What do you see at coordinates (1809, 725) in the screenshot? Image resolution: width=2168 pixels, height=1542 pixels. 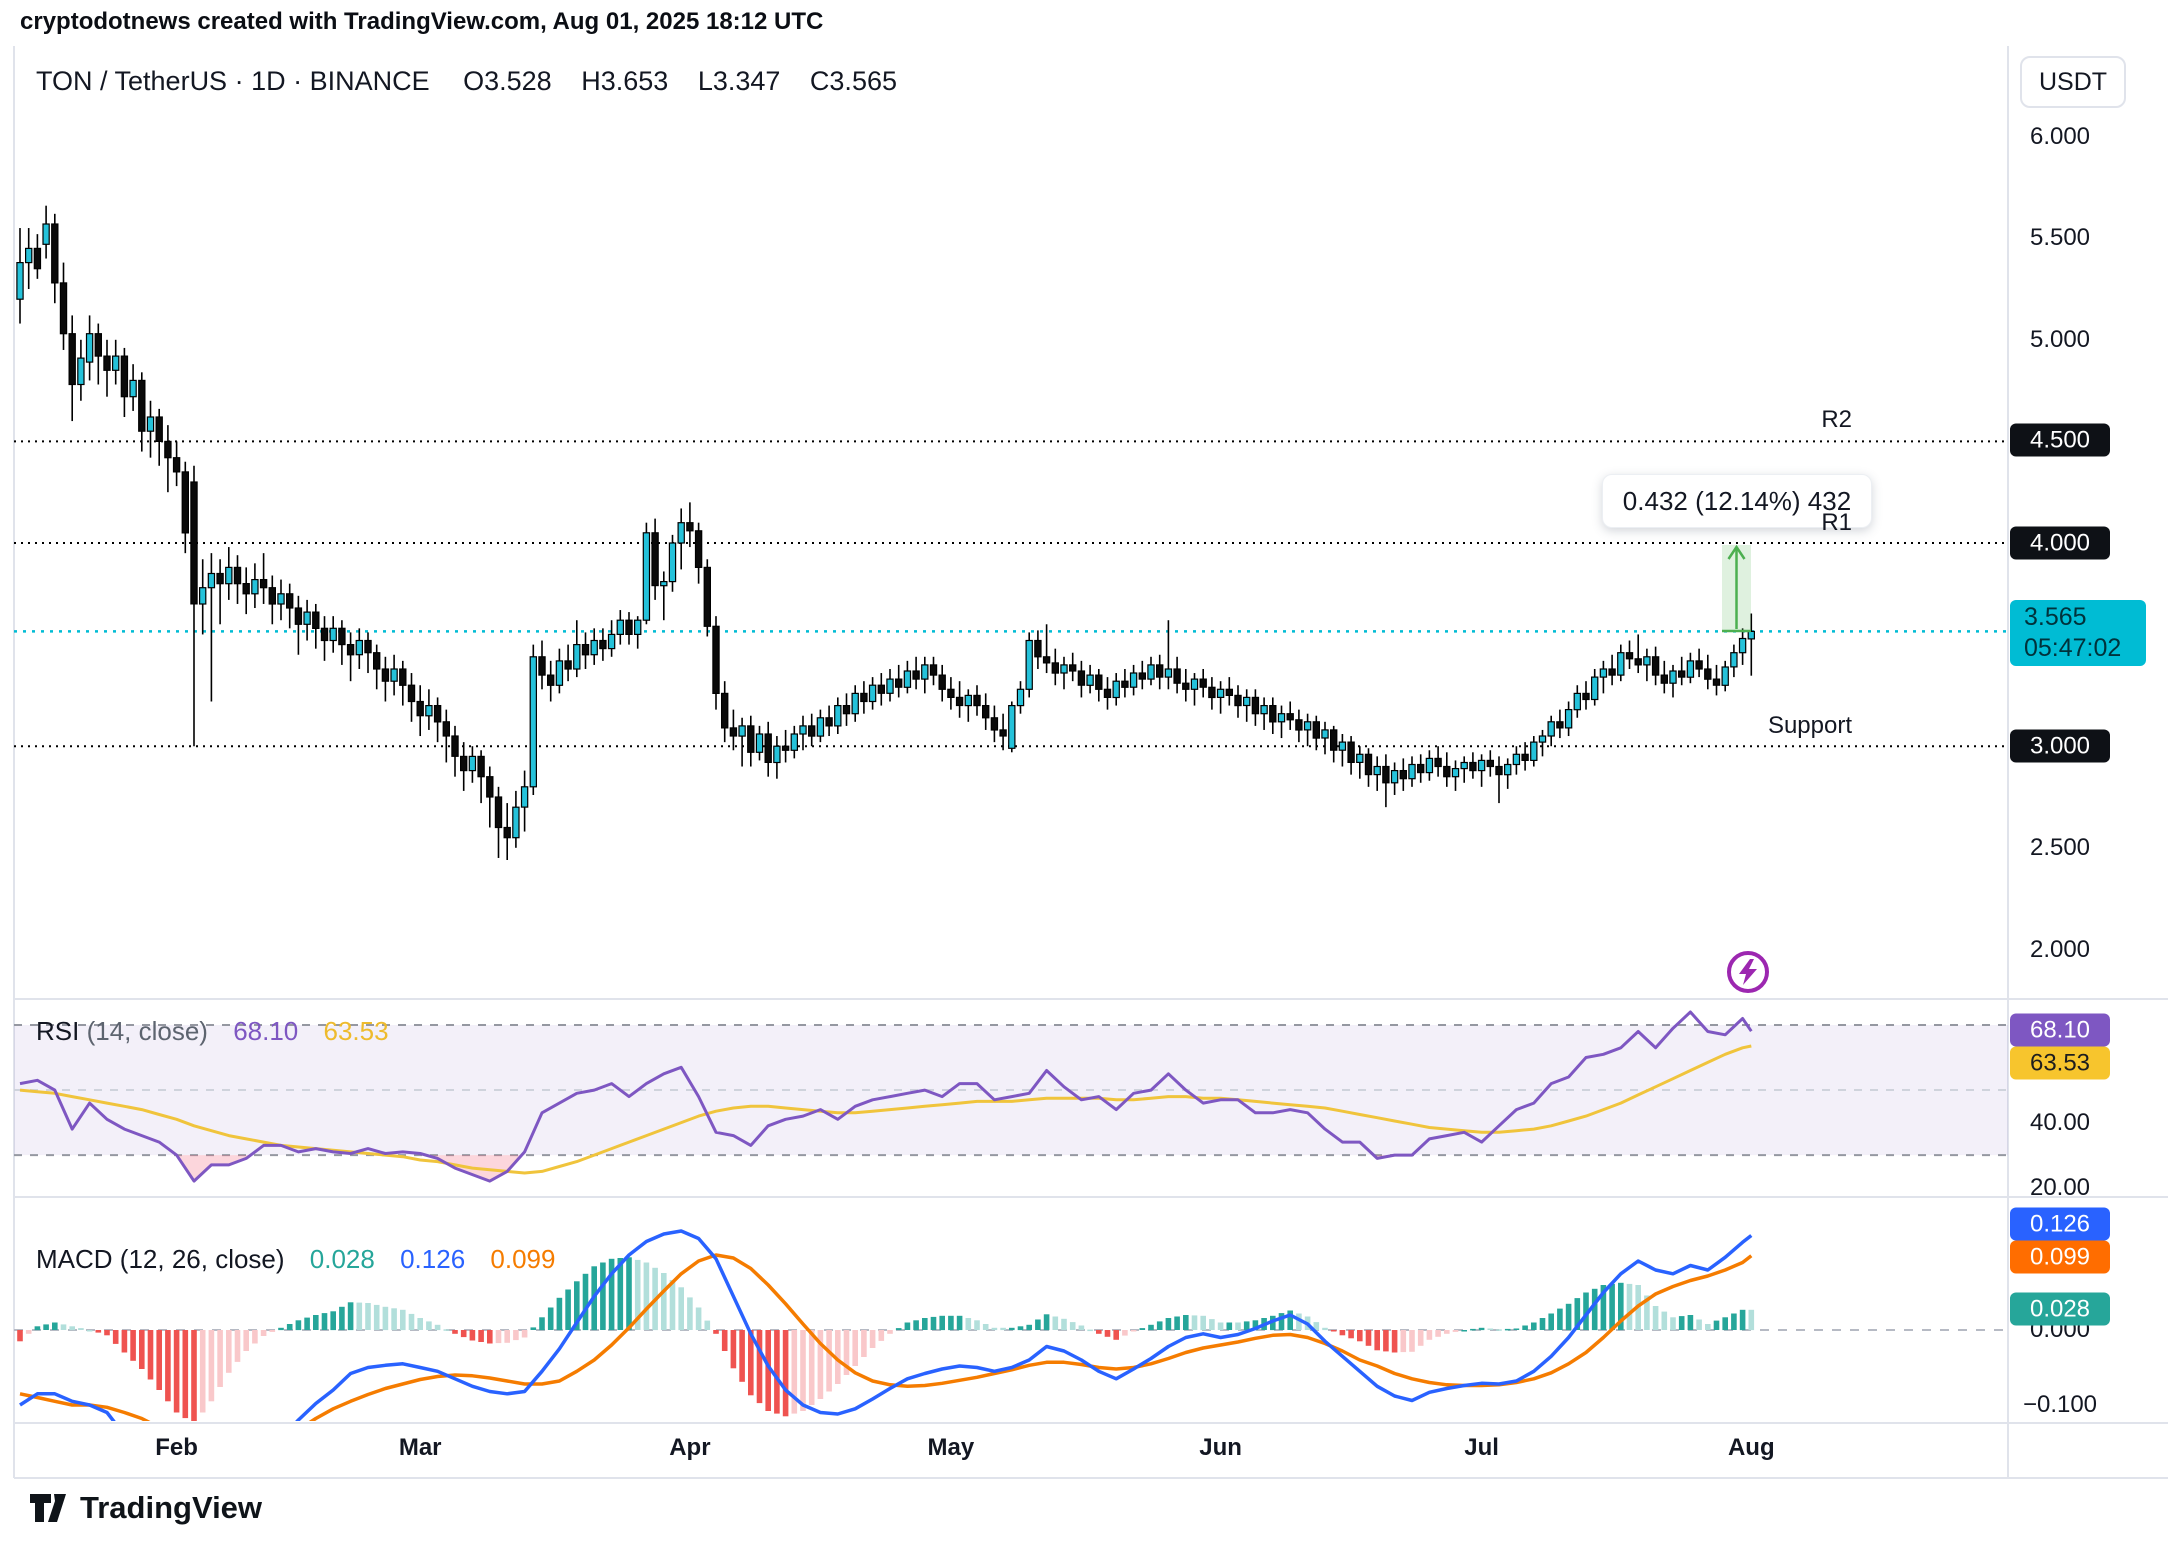 I see `price-level-label: Support` at bounding box center [1809, 725].